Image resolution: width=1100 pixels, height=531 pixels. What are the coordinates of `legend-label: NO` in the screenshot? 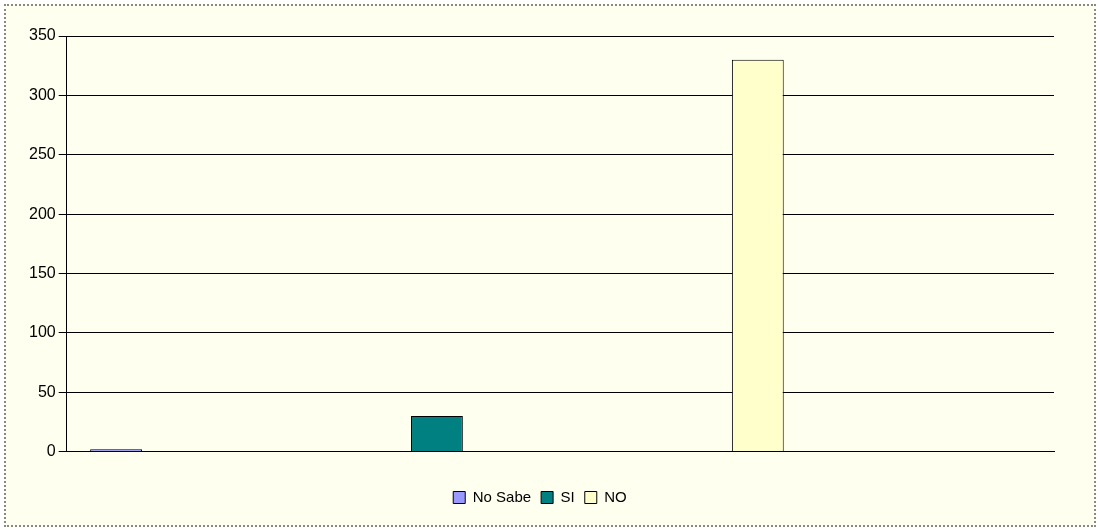 It's located at (615, 496).